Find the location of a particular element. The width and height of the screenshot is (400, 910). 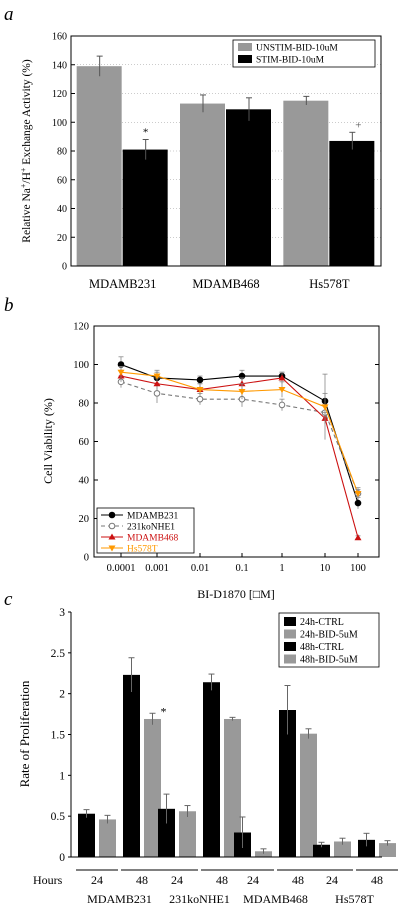

panel-c-y-tick-label: 0 is located at coordinates (62, 858).